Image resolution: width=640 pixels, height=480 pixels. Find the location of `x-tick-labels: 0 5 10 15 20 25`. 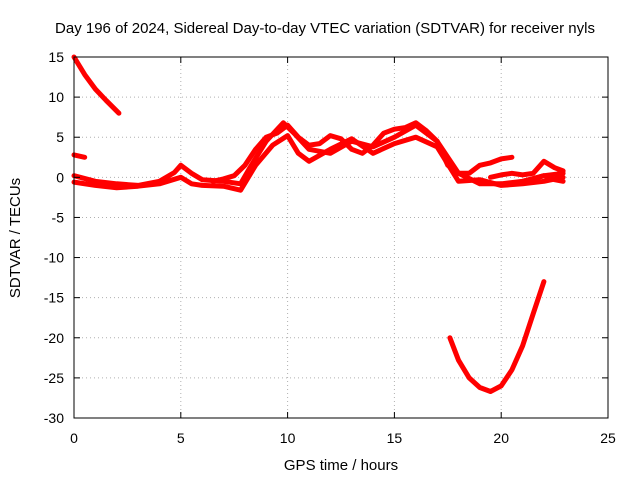

x-tick-labels: 0 5 10 15 20 25 is located at coordinates (343, 438).